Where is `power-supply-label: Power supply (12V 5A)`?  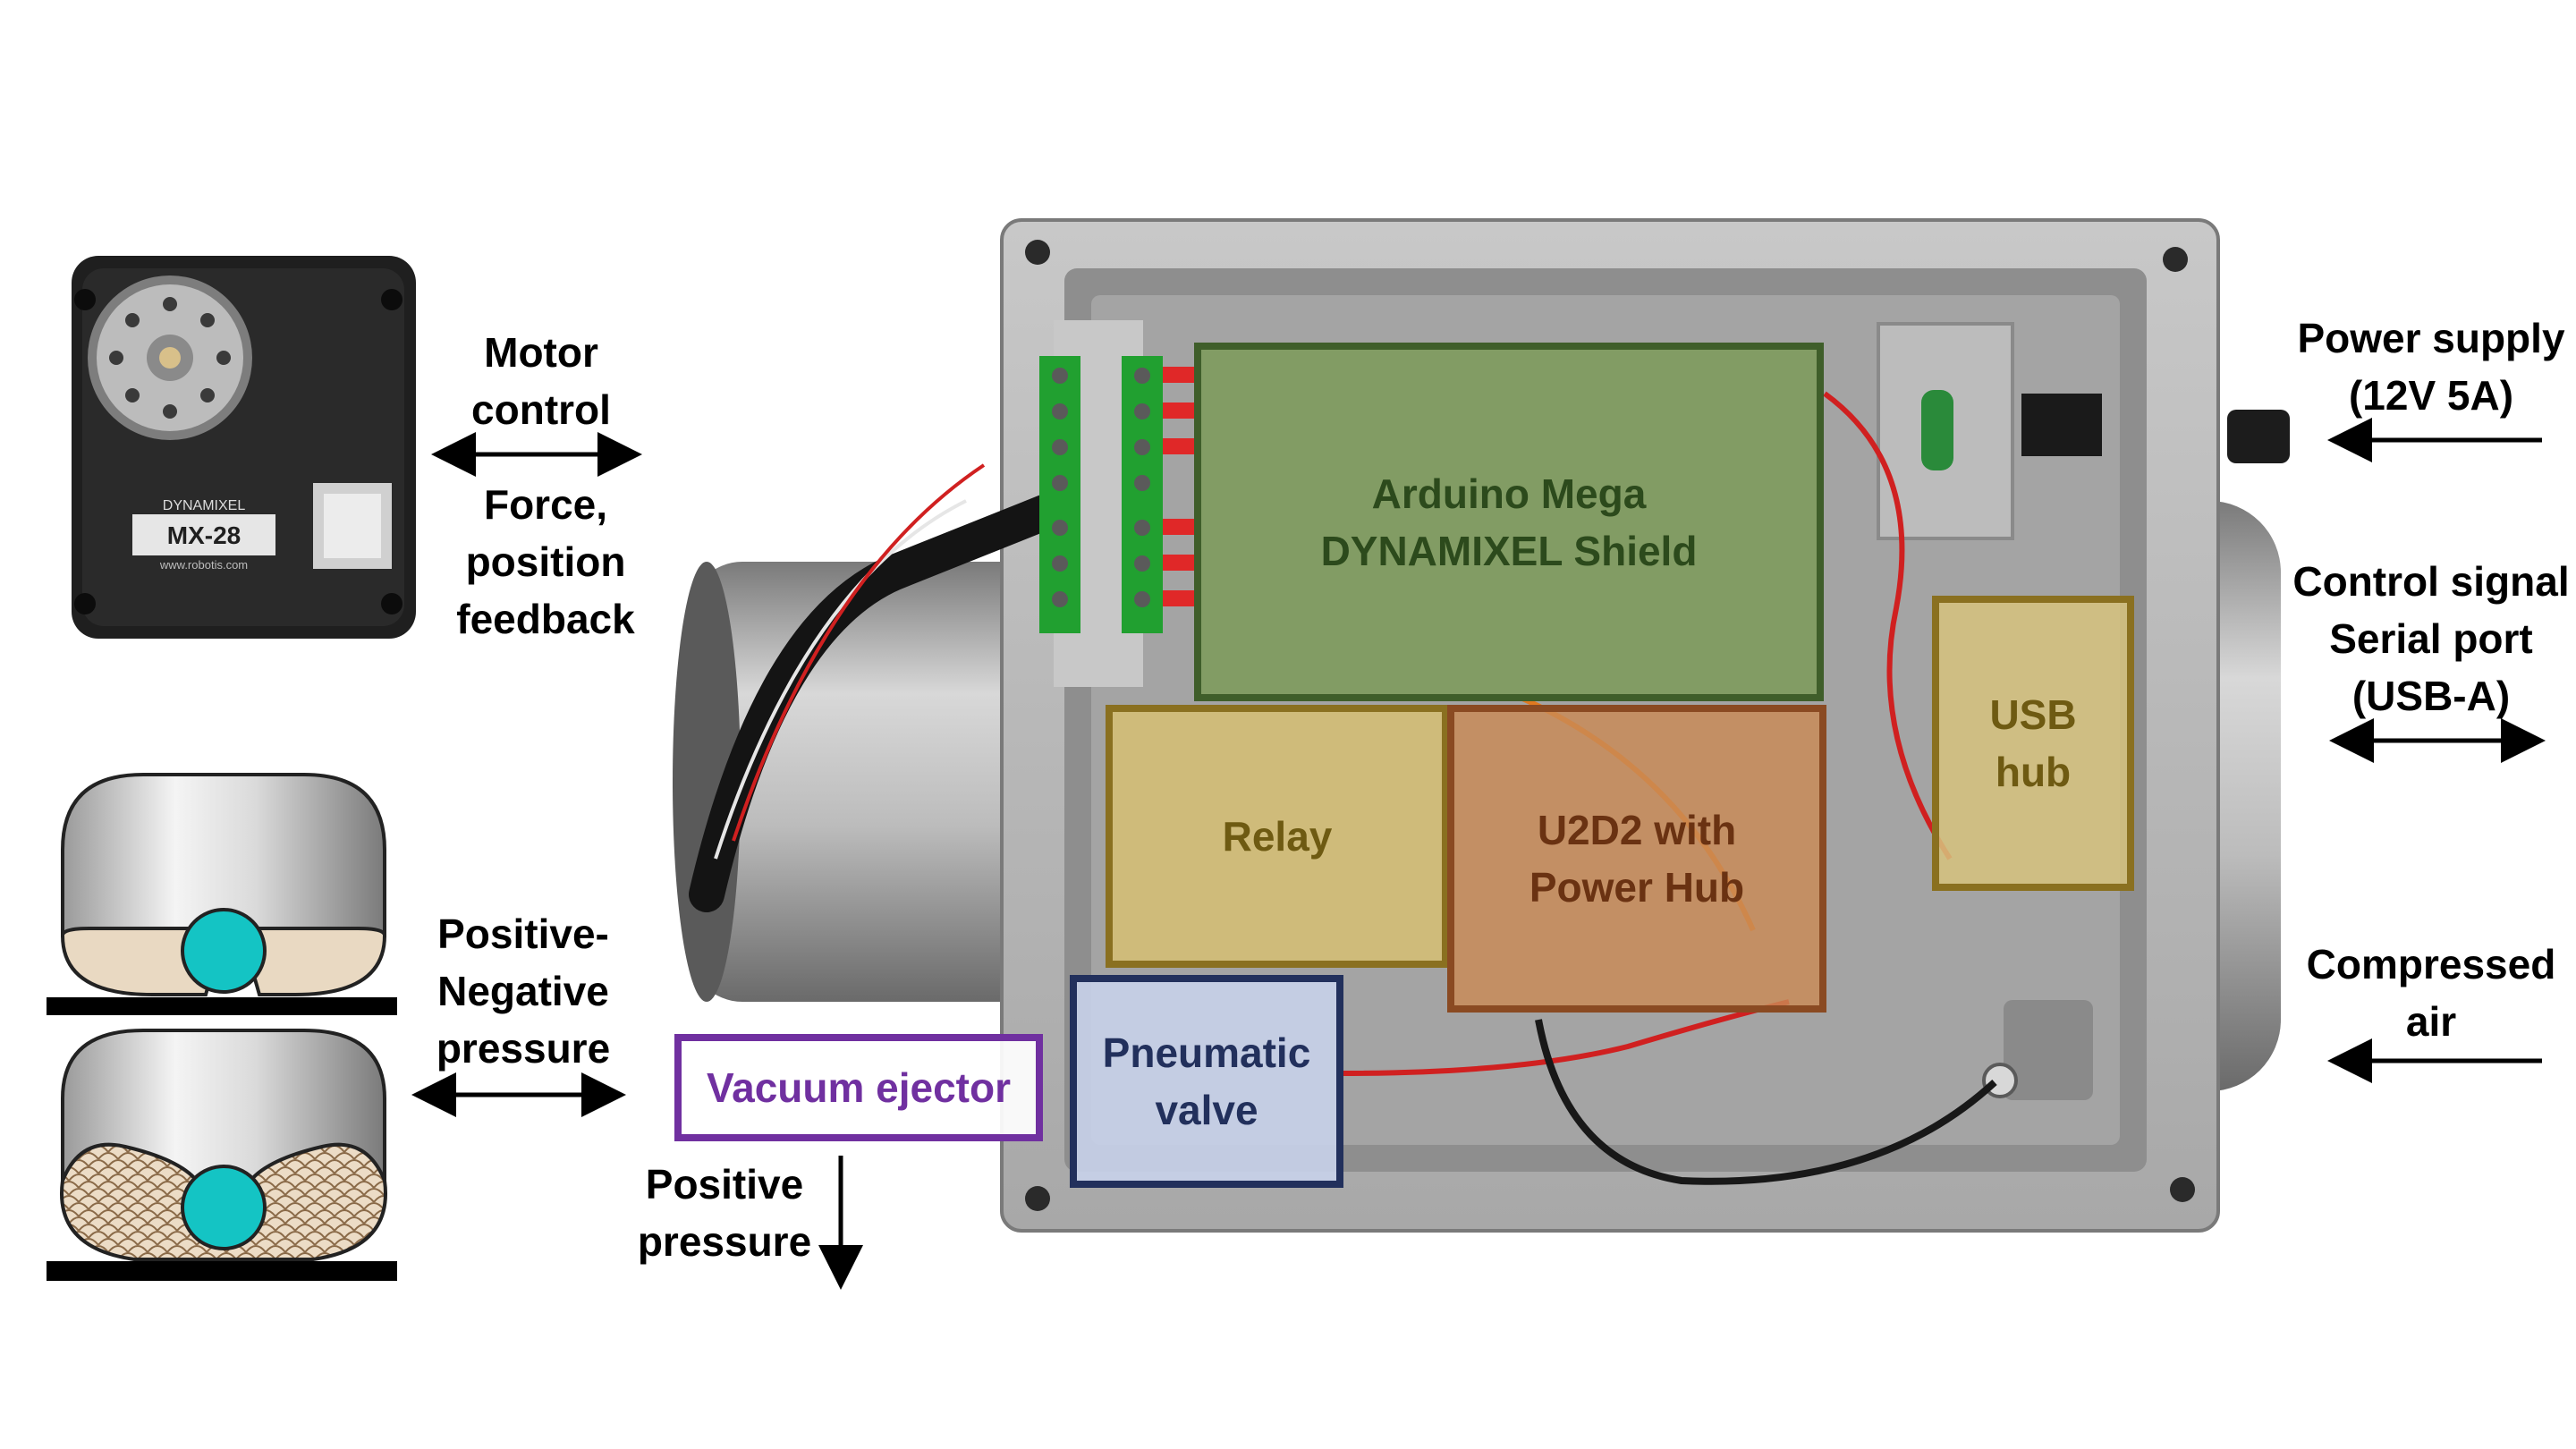
power-supply-label: Power supply (12V 5A) is located at coordinates (2431, 366).